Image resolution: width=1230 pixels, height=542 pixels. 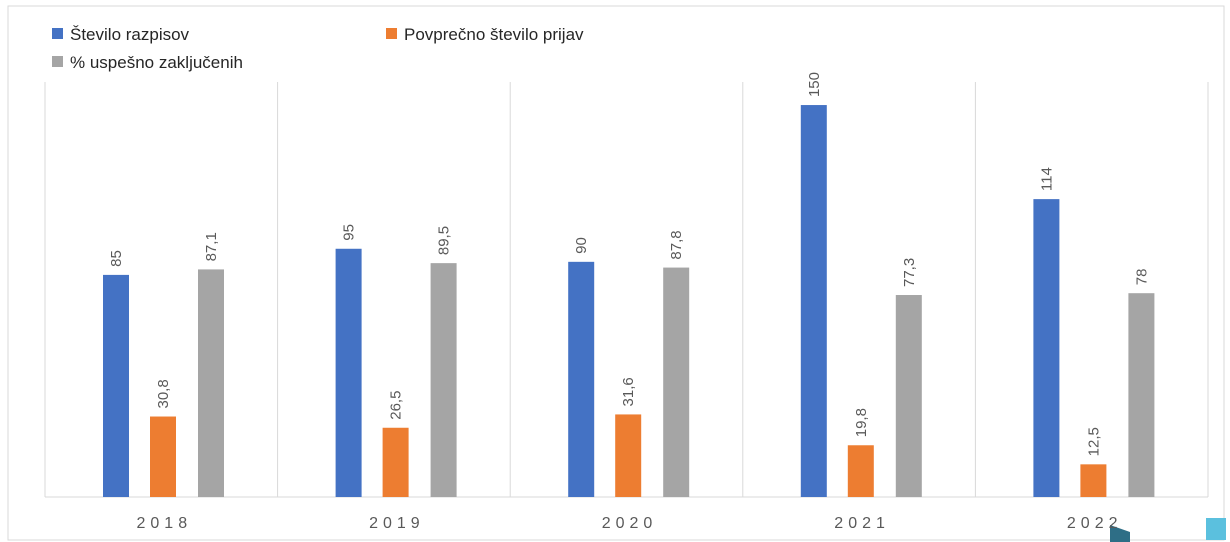 I want to click on data-label: 90, so click(x=581, y=245).